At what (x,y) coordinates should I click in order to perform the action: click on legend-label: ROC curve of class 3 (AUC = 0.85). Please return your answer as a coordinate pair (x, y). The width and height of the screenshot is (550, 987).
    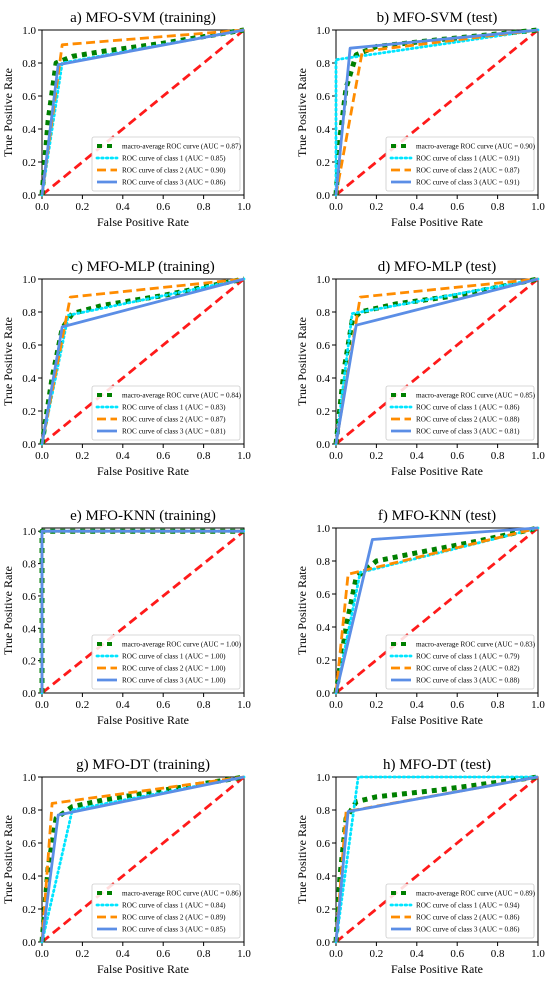
    Looking at the image, I should click on (174, 930).